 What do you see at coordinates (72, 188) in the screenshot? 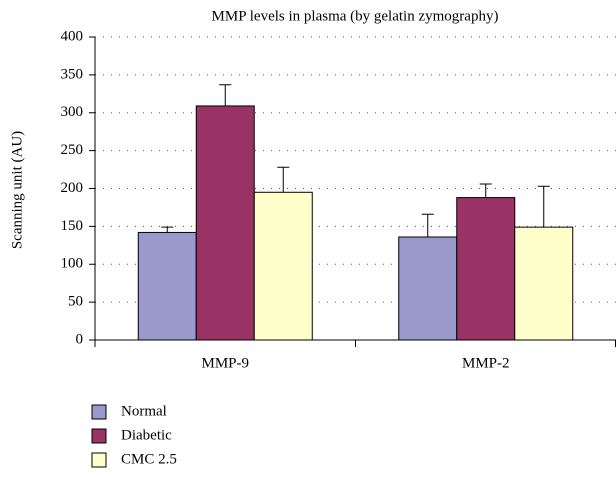
I see `y-tick-label: 200` at bounding box center [72, 188].